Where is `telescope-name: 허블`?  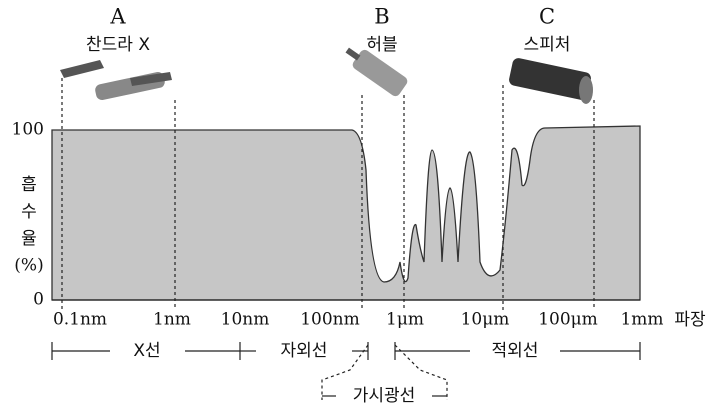 telescope-name: 허블 is located at coordinates (381, 45).